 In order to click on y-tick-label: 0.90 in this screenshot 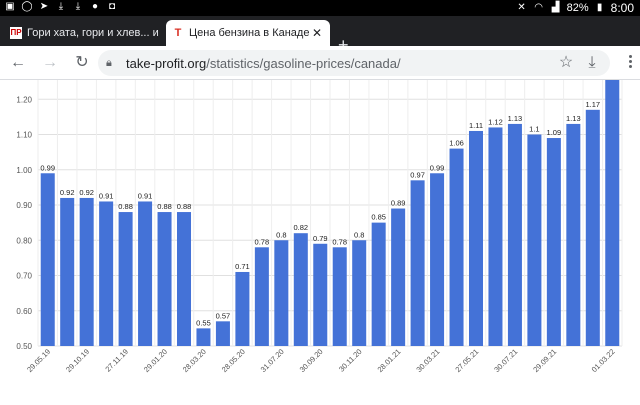, I will do `click(24, 205)`.